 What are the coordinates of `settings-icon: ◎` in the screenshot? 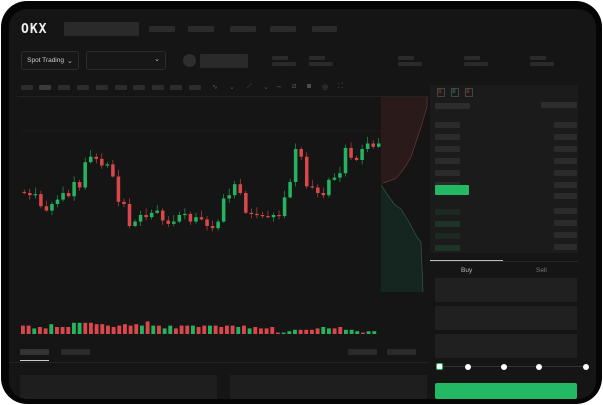 It's located at (325, 87).